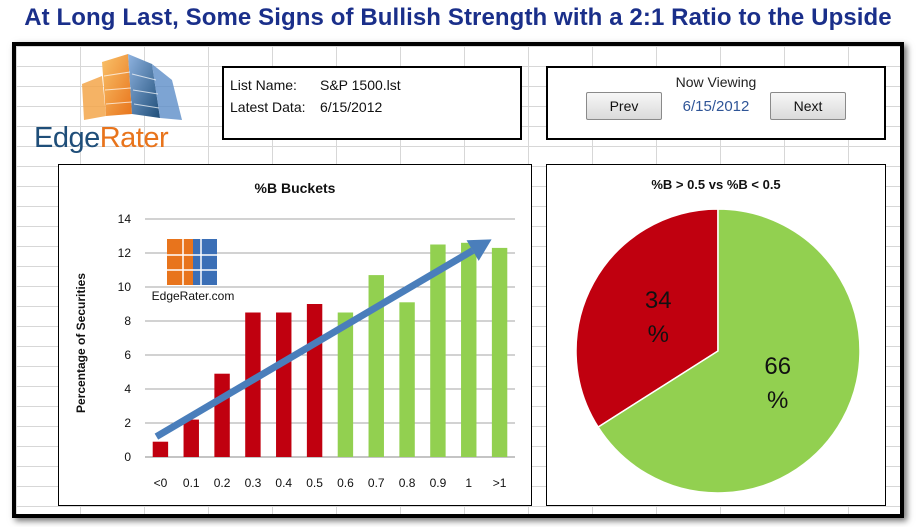  What do you see at coordinates (253, 384) in the screenshot?
I see `bar-0.3` at bounding box center [253, 384].